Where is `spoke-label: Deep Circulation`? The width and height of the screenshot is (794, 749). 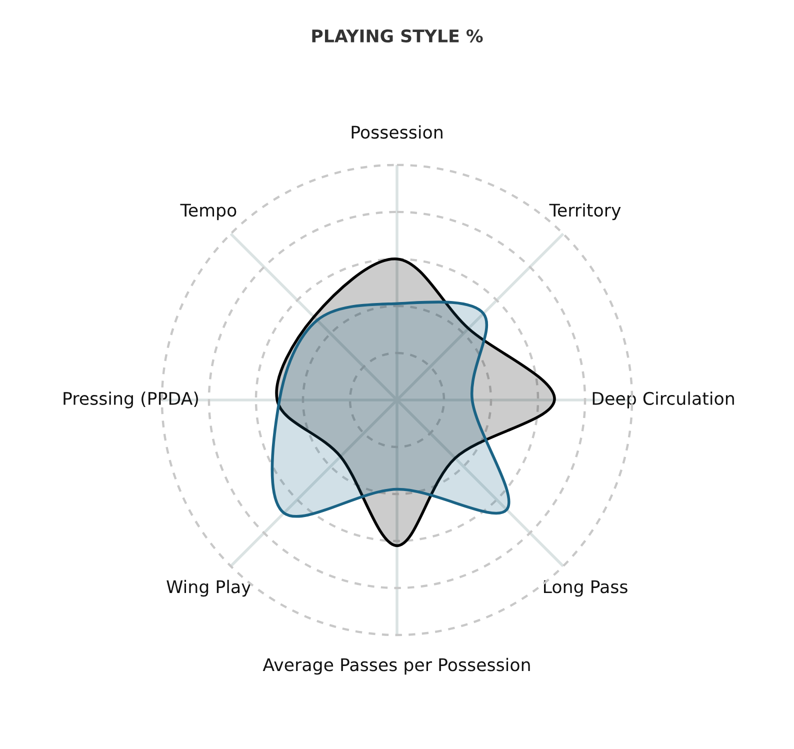 spoke-label: Deep Circulation is located at coordinates (663, 400).